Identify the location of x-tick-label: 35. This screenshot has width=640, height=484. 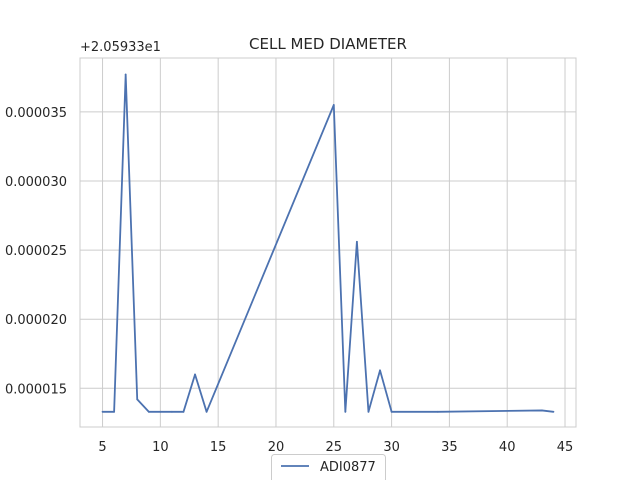
(449, 447).